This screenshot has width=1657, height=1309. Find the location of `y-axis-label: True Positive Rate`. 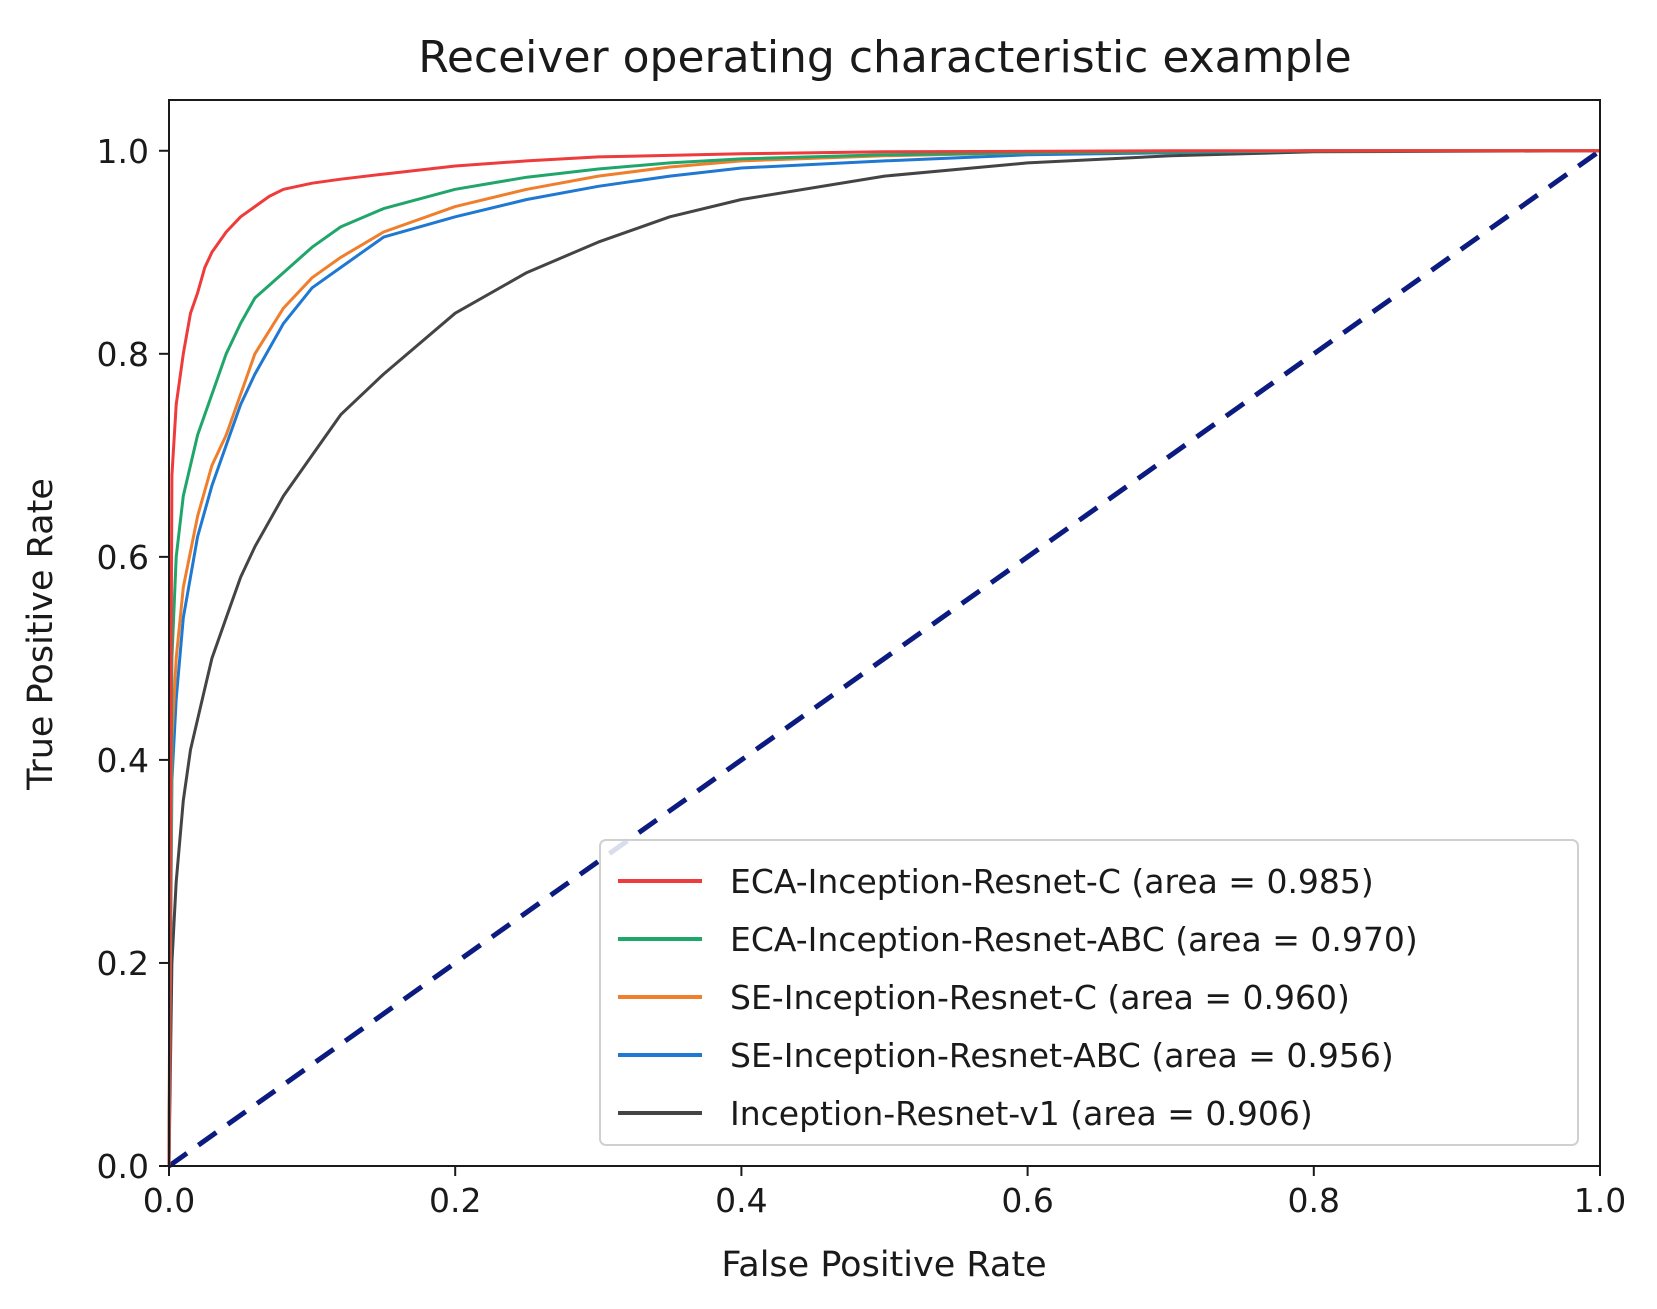

y-axis-label: True Positive Rate is located at coordinates (41, 634).